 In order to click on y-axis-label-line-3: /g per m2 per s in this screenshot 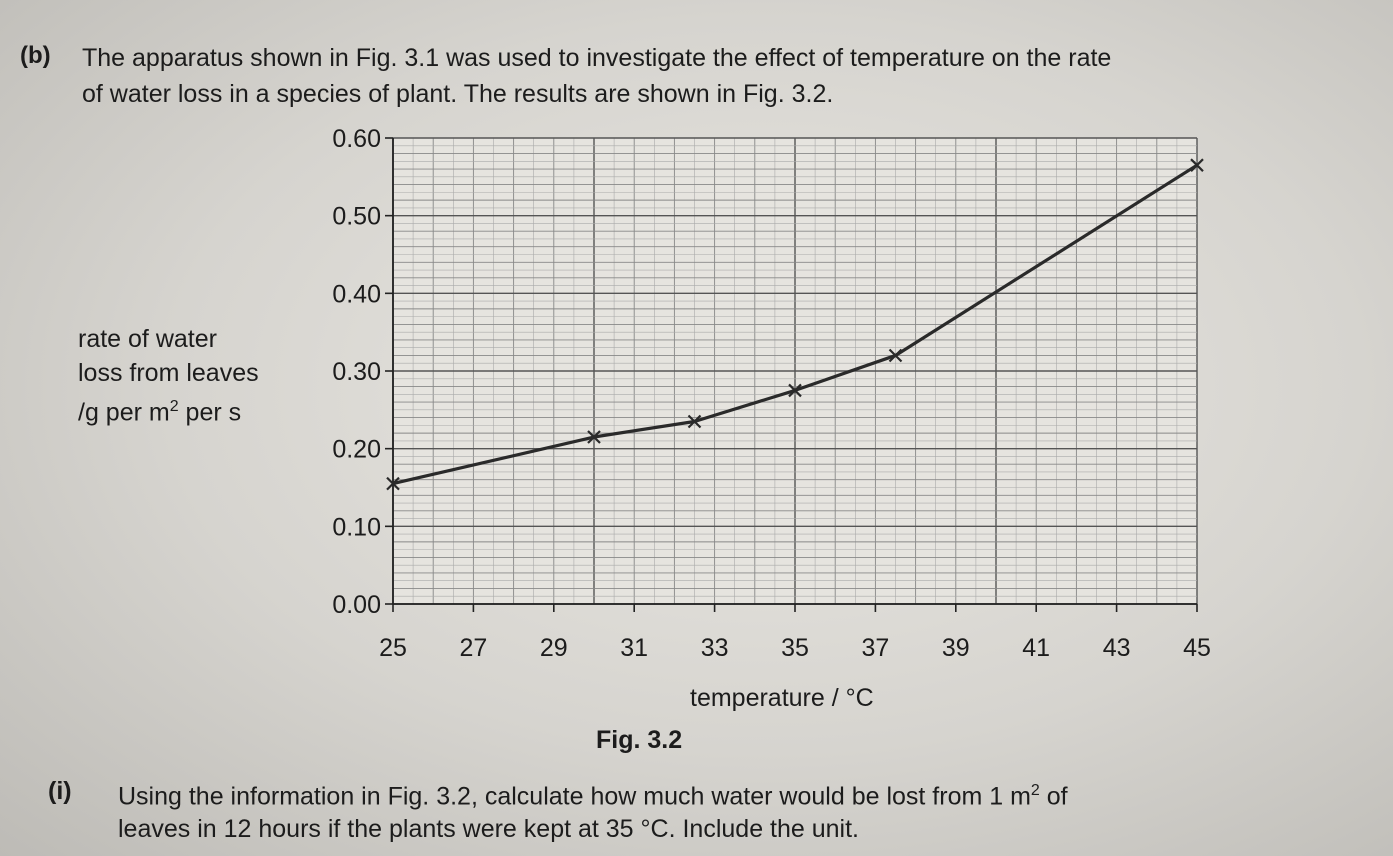, I will do `click(168, 409)`.